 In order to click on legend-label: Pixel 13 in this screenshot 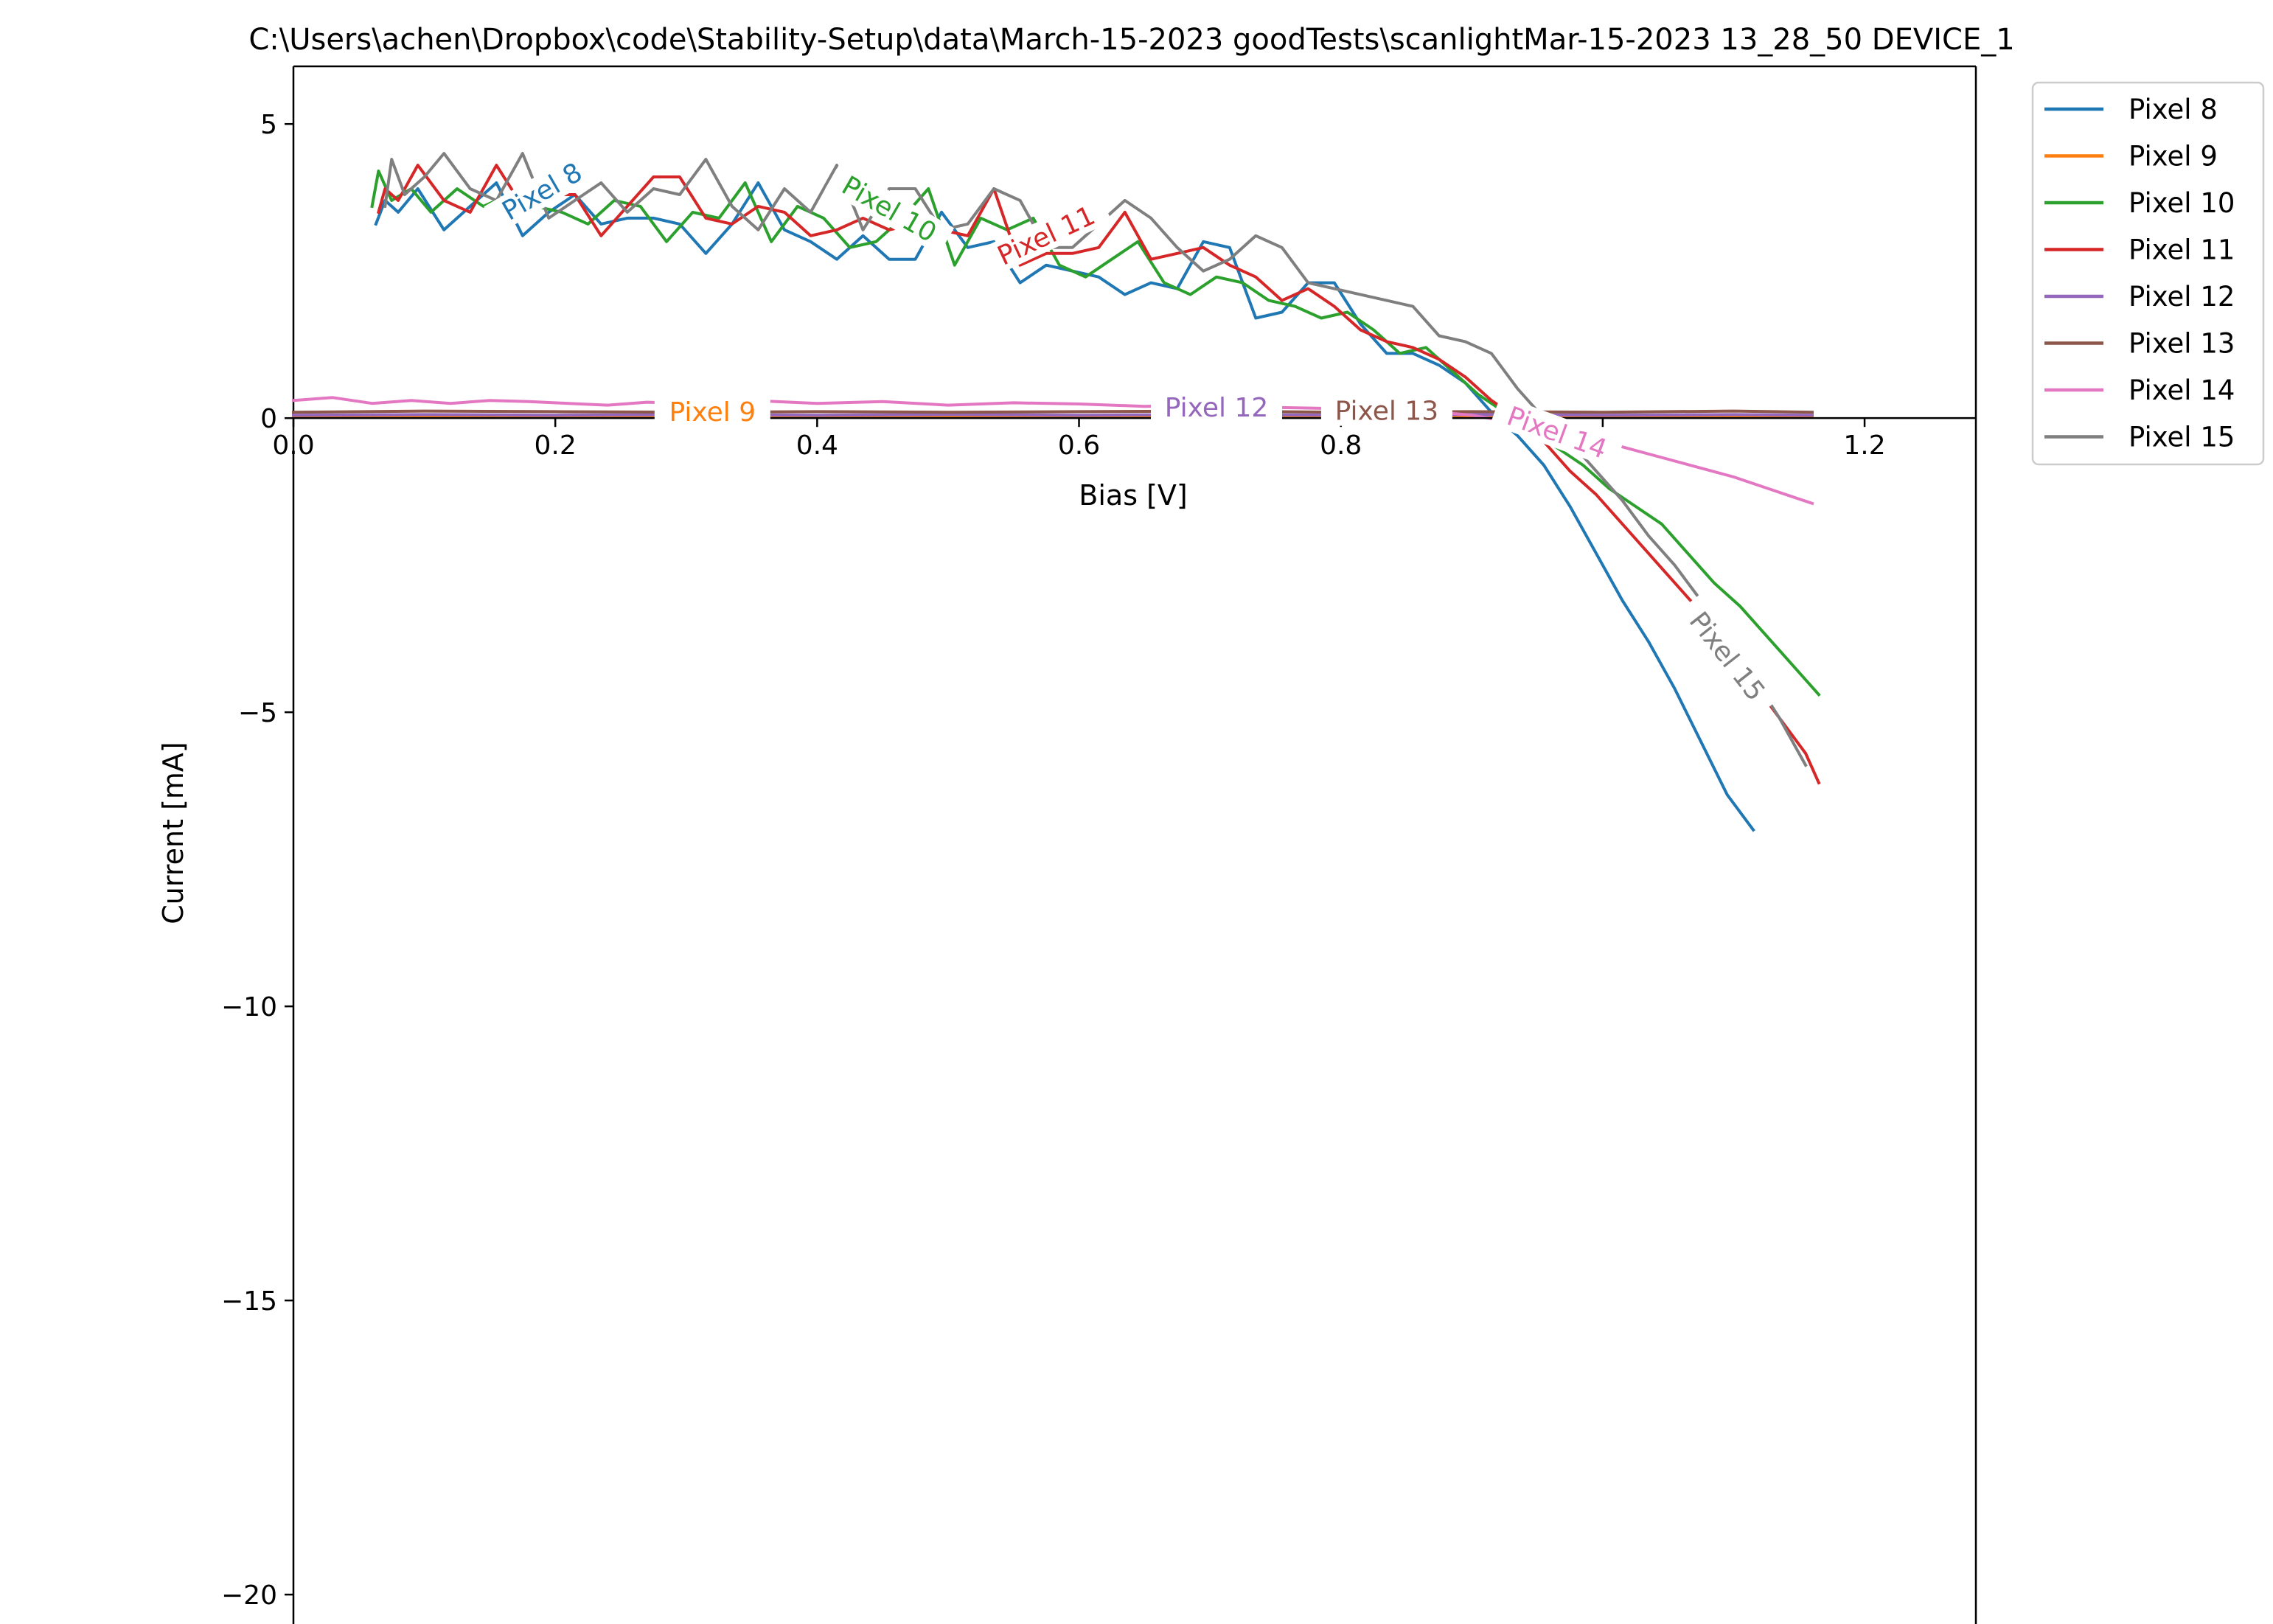, I will do `click(2181, 344)`.